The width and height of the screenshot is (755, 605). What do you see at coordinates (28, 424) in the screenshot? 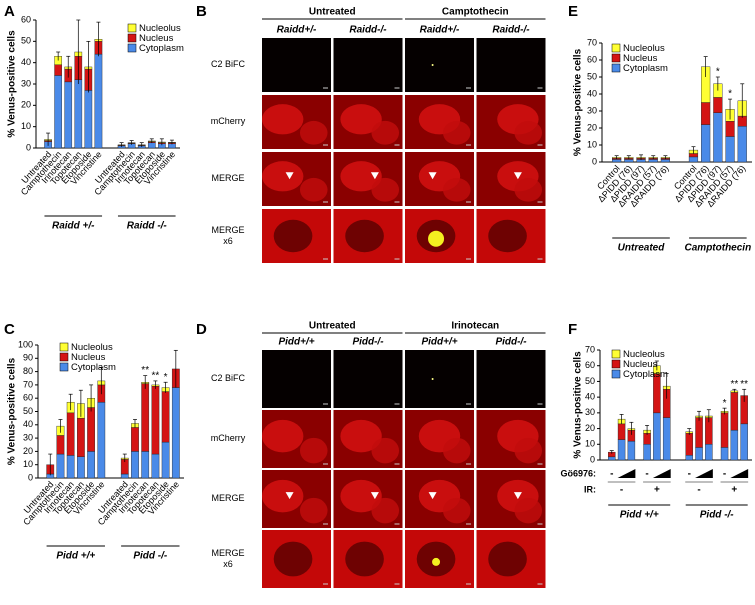
I see `y-tick-label: 40` at bounding box center [28, 424].